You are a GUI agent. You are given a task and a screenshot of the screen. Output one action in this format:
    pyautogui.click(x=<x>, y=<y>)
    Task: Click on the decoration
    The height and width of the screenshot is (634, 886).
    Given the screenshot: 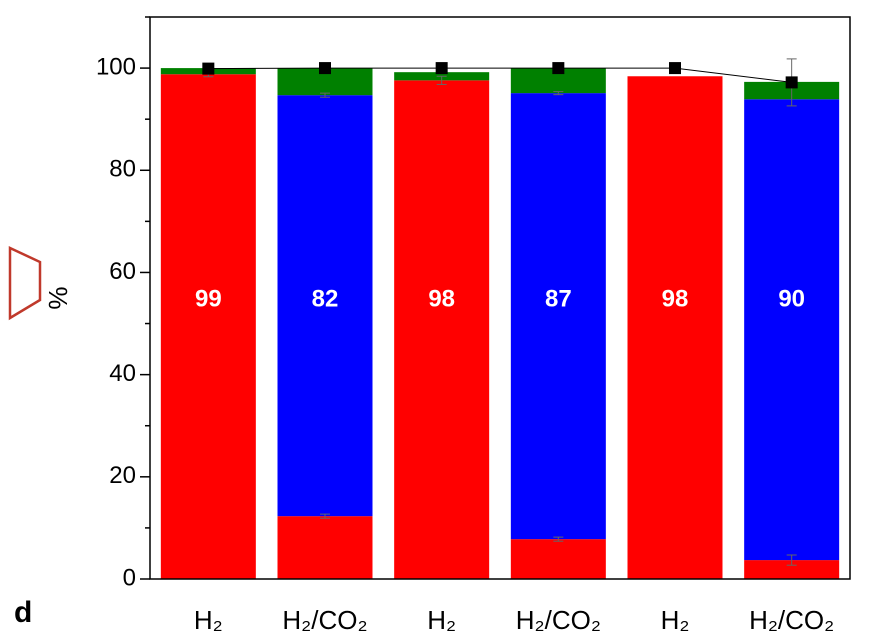 What is the action you would take?
    pyautogui.click(x=25, y=283)
    